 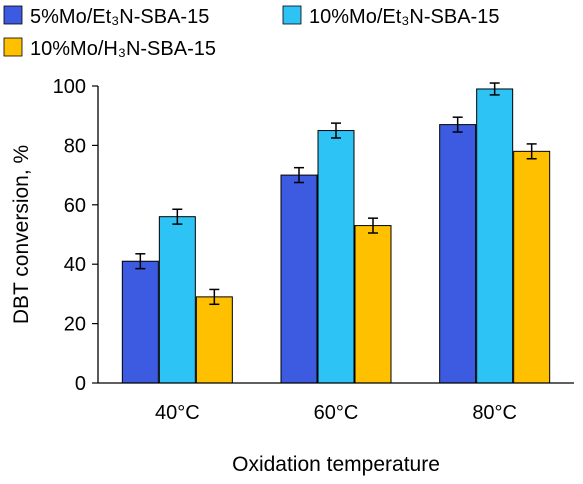 What do you see at coordinates (119, 17) in the screenshot?
I see `legend-label: 5%Mo/Et₃N-SBA-15` at bounding box center [119, 17].